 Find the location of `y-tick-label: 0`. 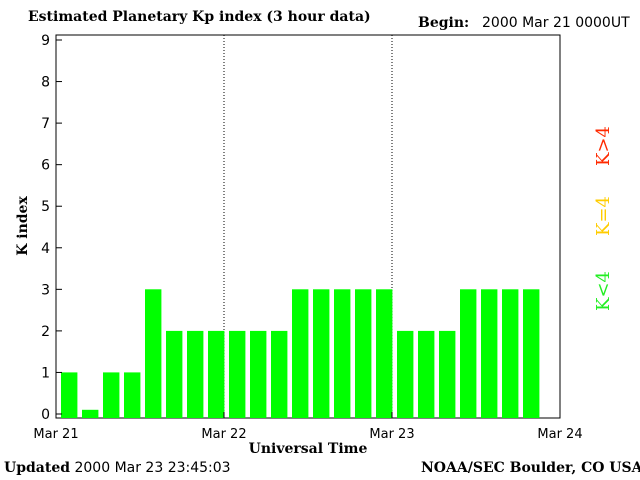

y-tick-label: 0 is located at coordinates (45, 415).